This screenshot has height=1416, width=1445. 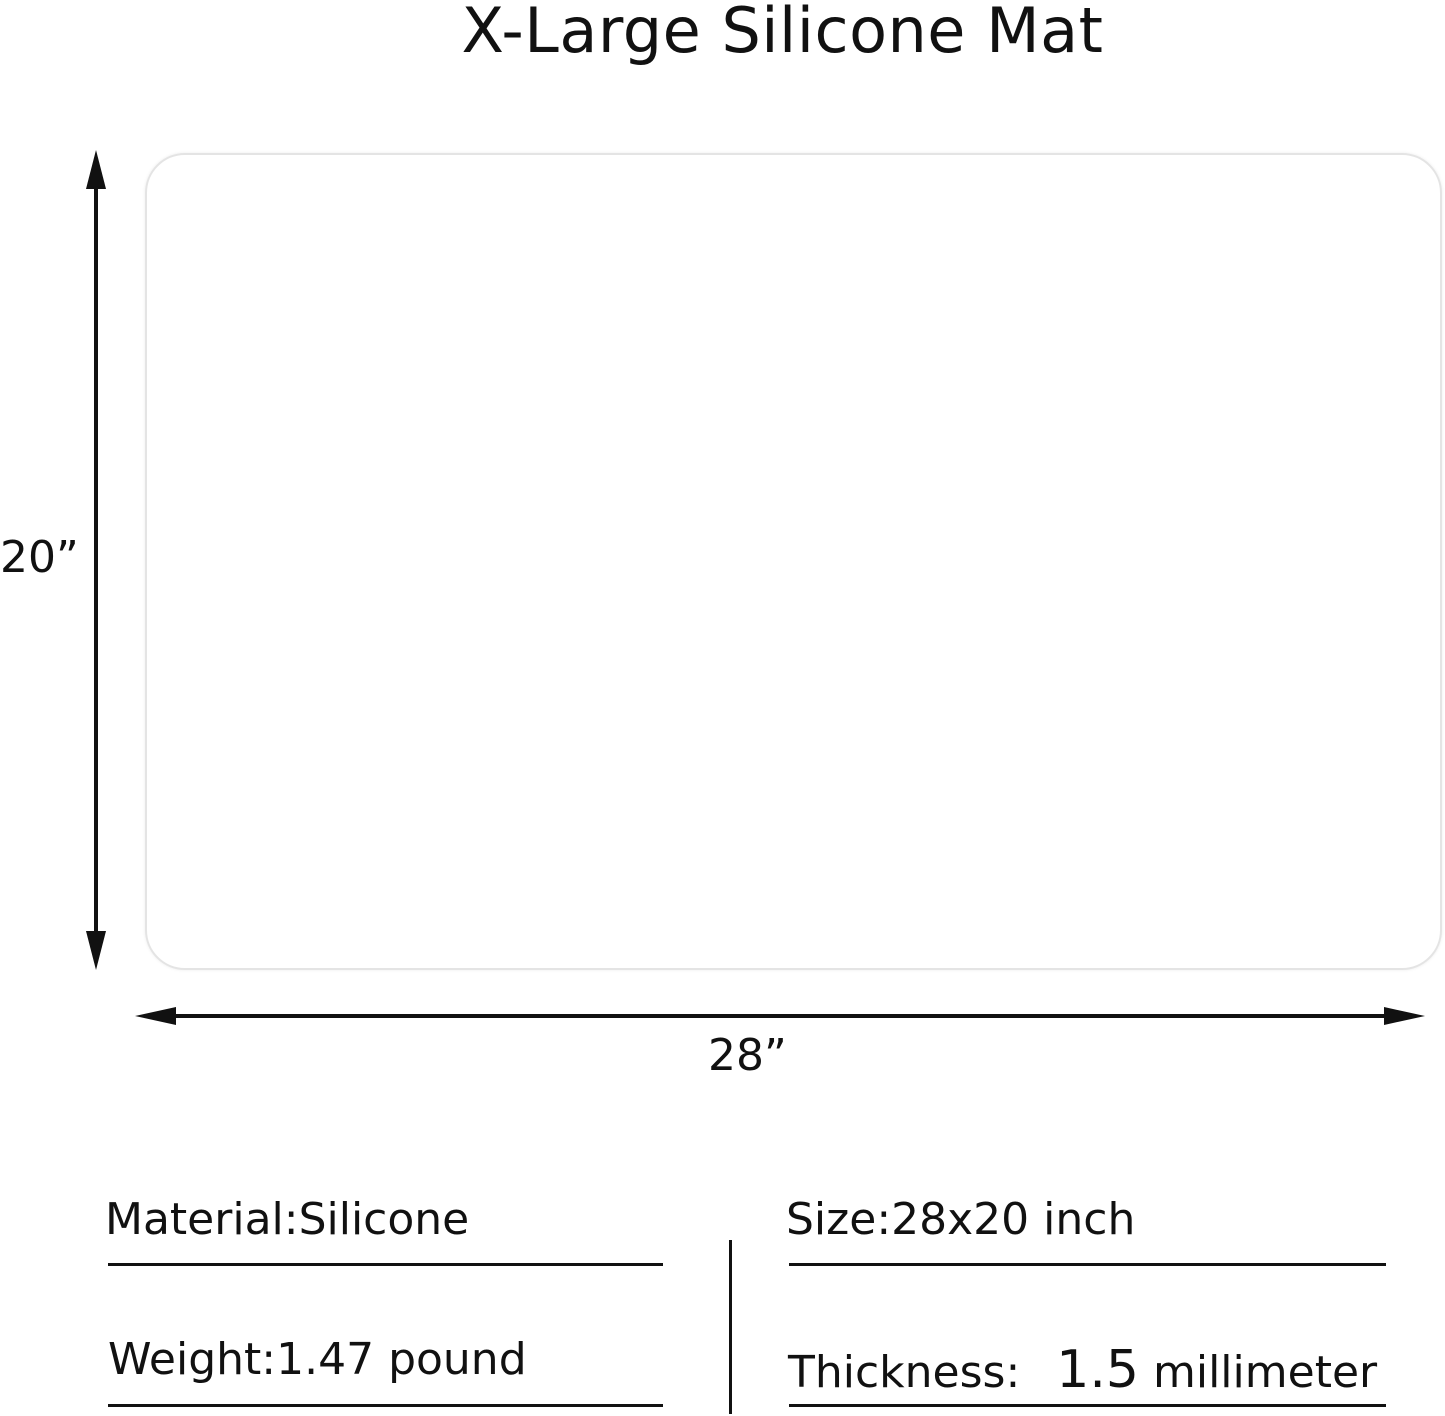 What do you see at coordinates (730, 1327) in the screenshot?
I see `column-divider` at bounding box center [730, 1327].